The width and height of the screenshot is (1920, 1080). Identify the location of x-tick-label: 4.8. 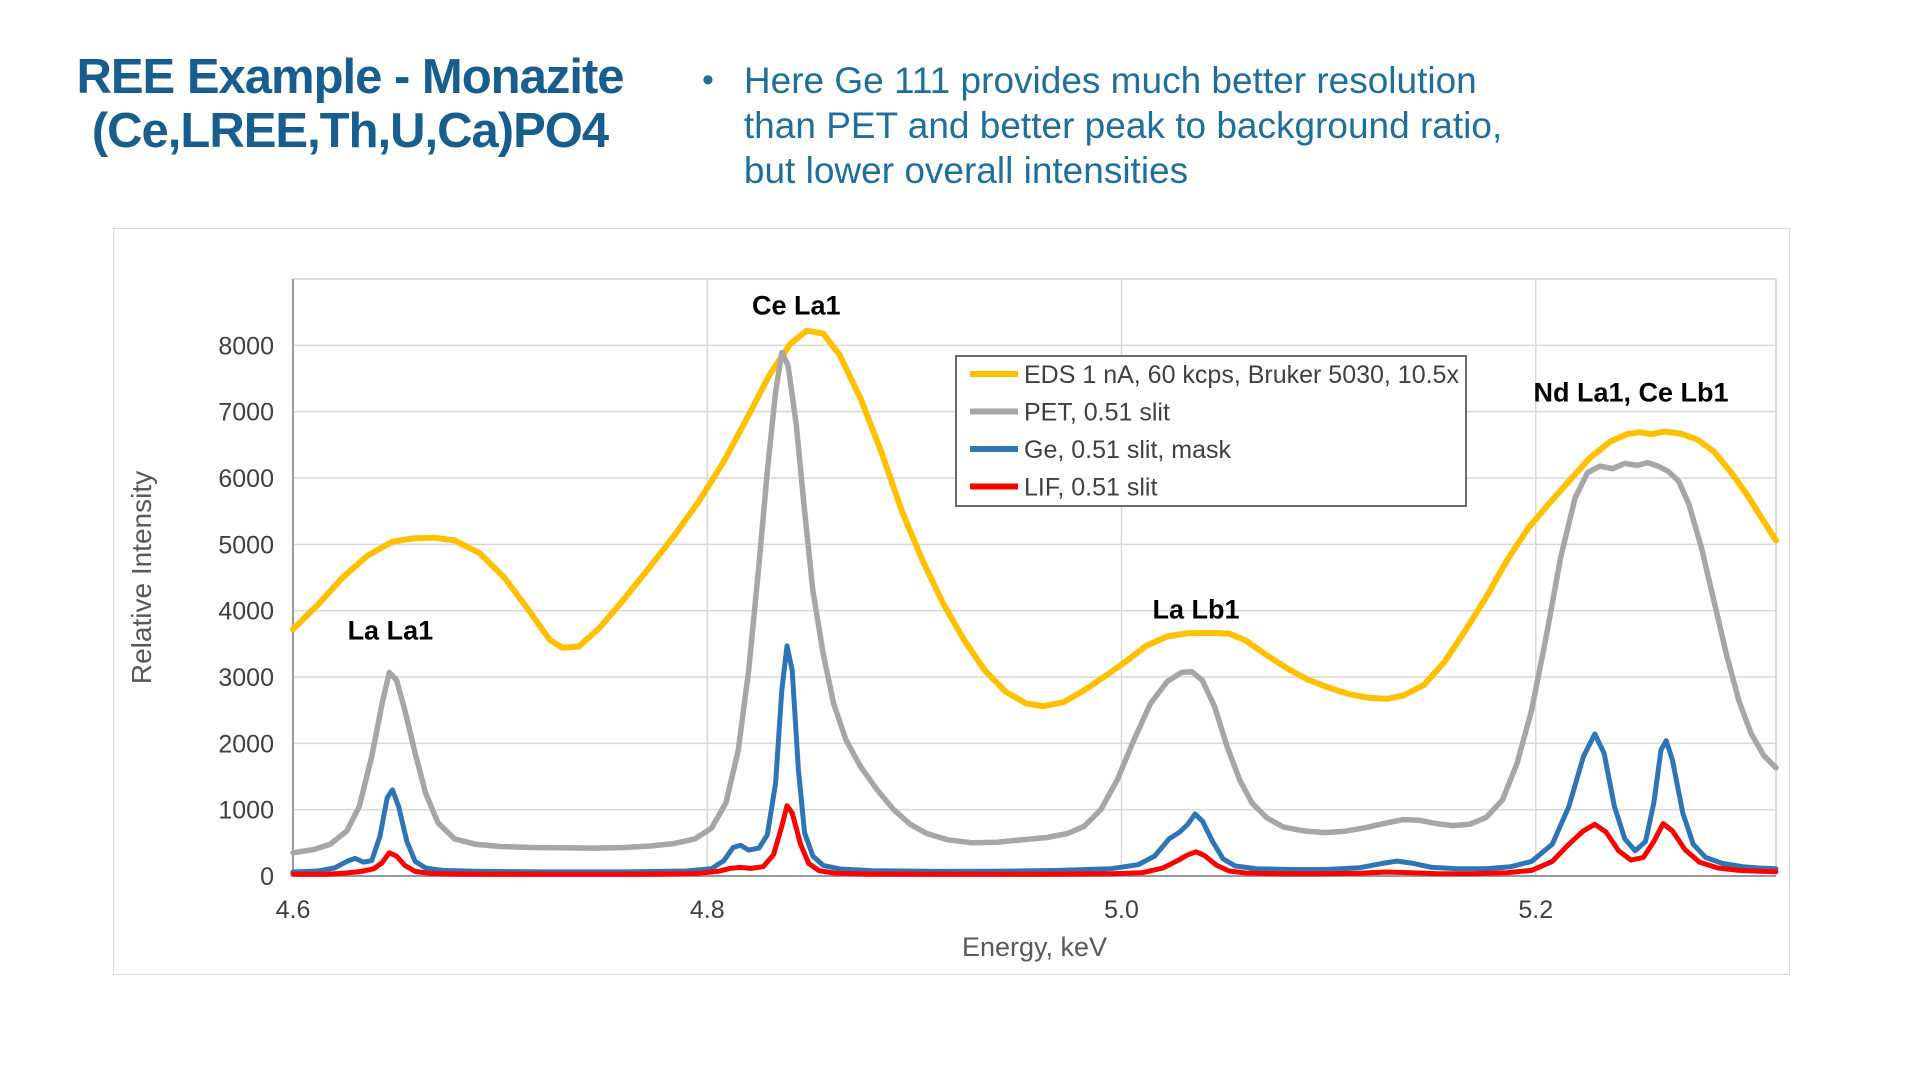
(707, 910).